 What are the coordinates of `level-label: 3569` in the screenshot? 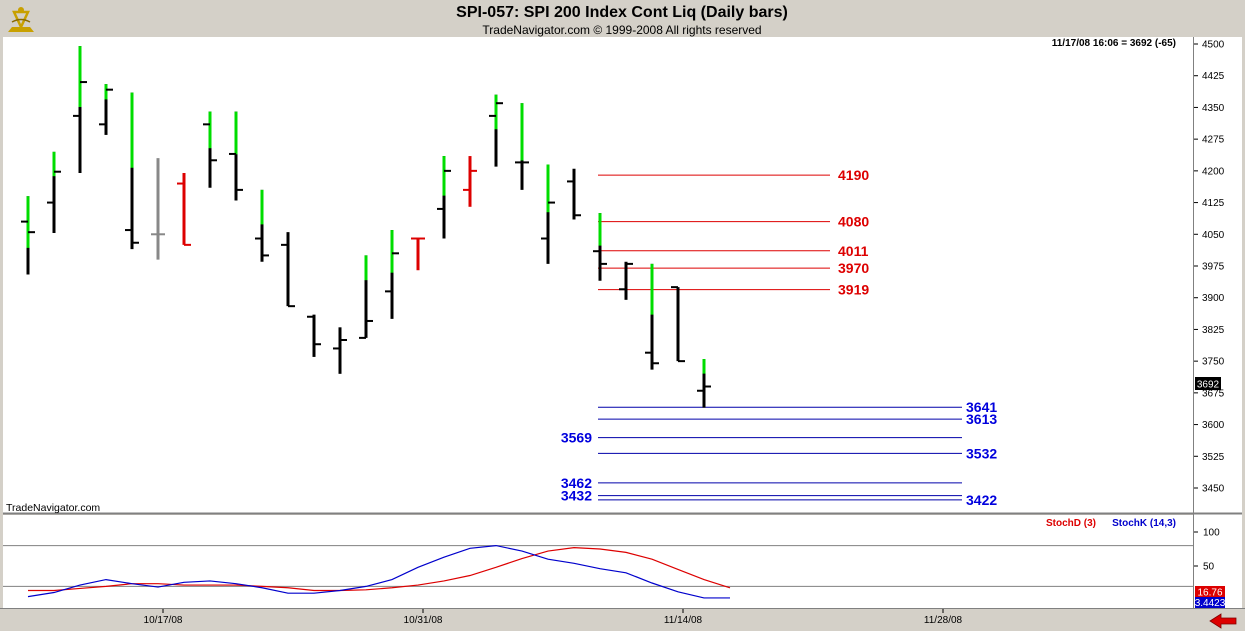 It's located at (576, 438).